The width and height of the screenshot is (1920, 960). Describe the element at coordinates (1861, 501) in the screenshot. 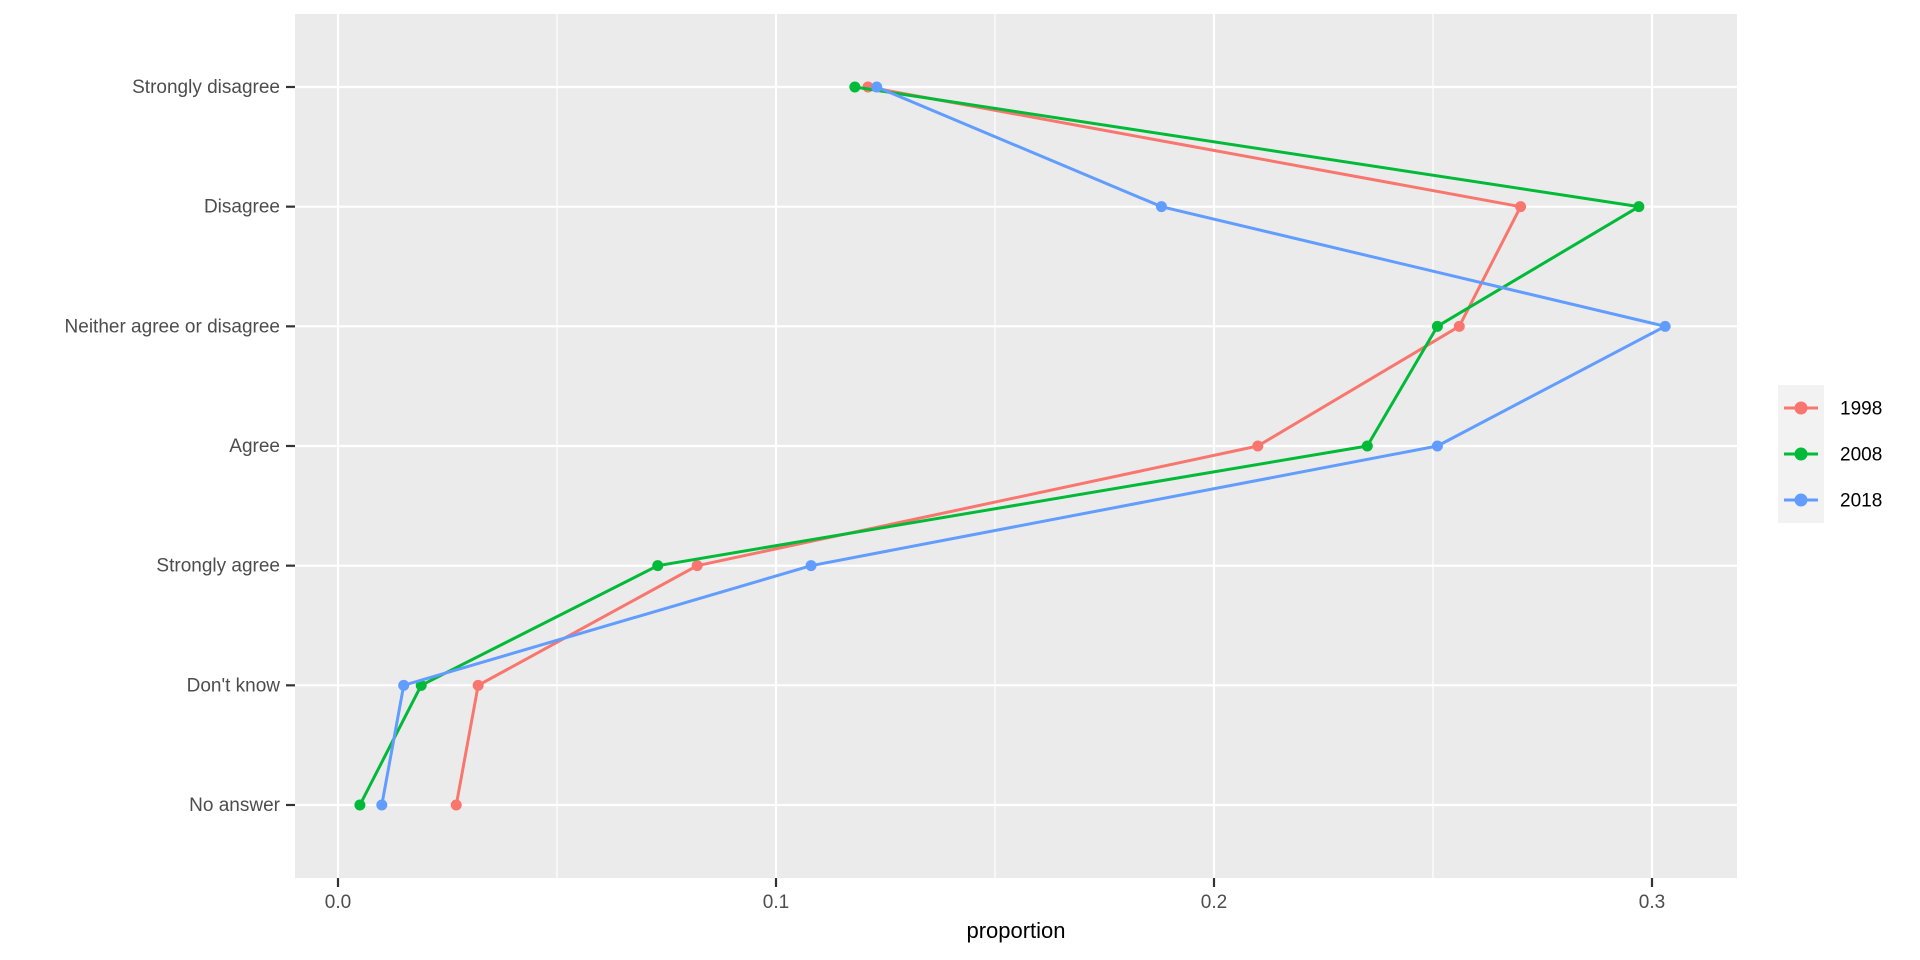

I see `legend-label-2018: 2018` at that location.